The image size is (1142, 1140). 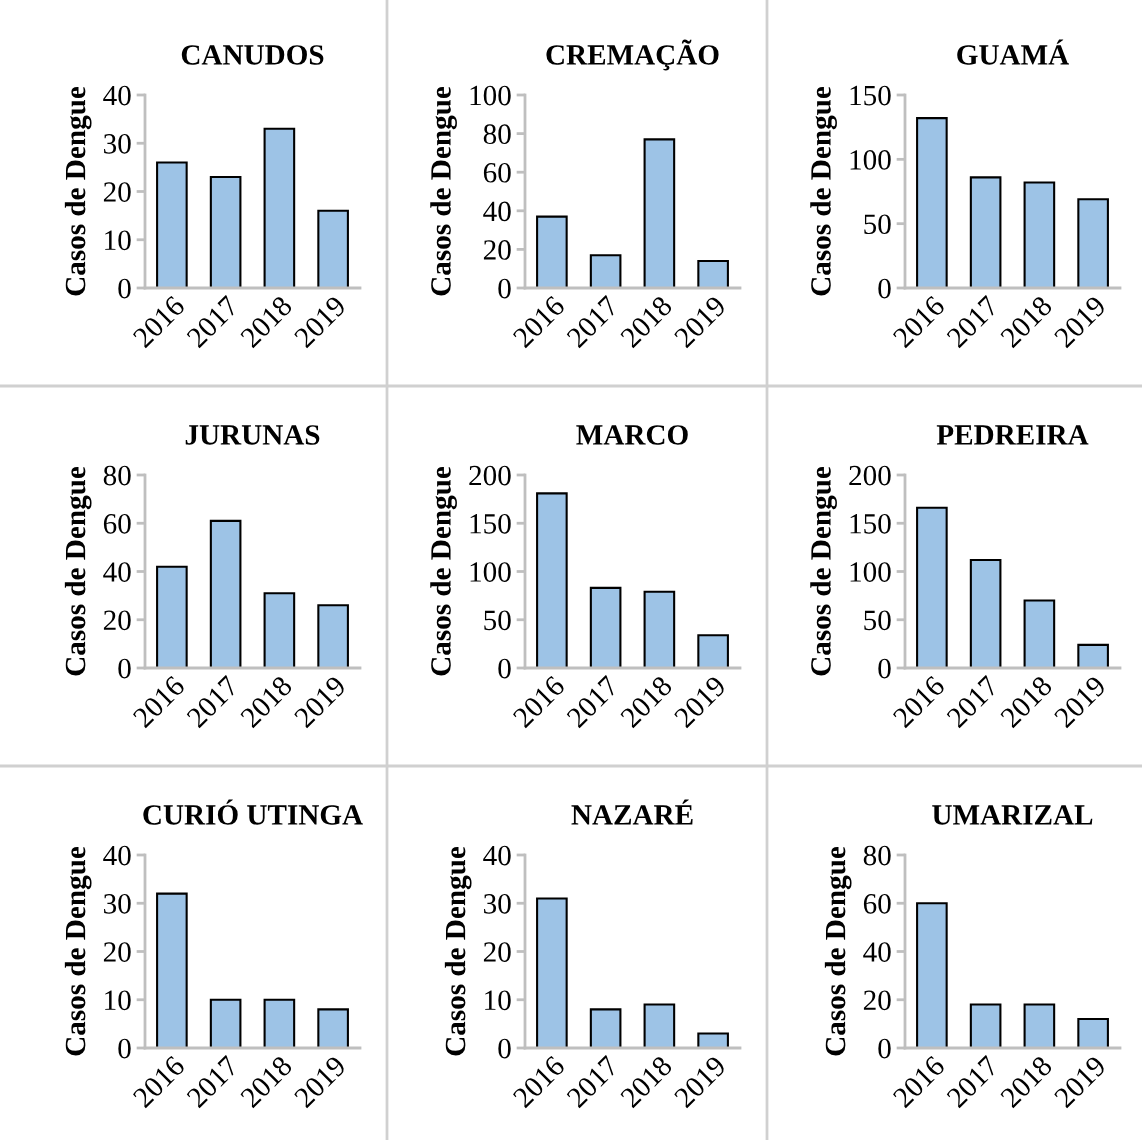 What do you see at coordinates (632, 812) in the screenshot?
I see `chart-title: NAZARÉ` at bounding box center [632, 812].